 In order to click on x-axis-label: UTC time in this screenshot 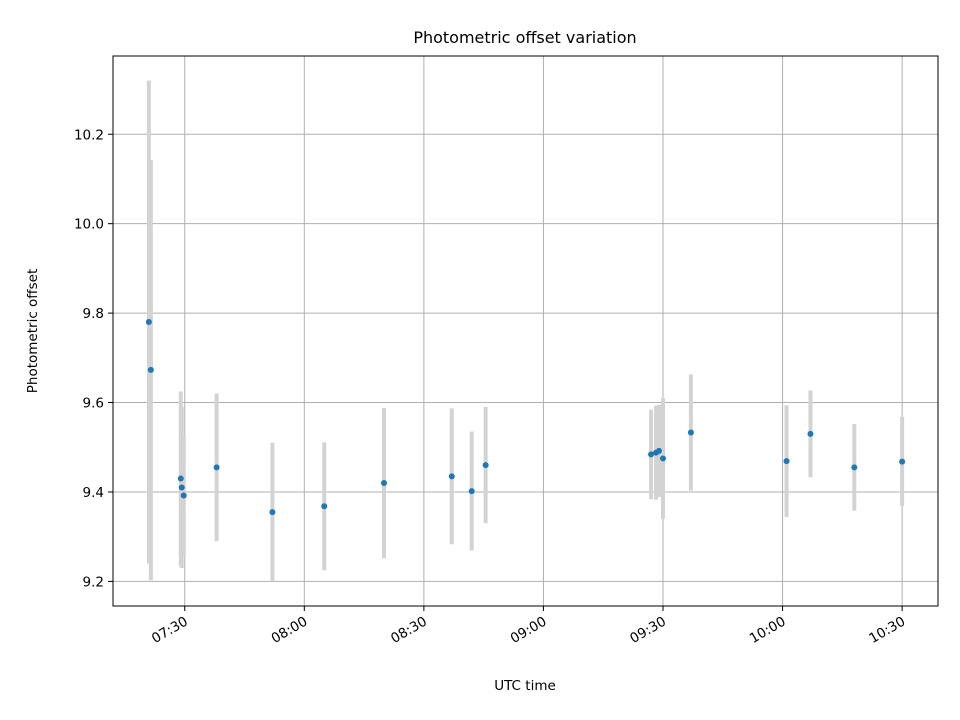, I will do `click(525, 686)`.